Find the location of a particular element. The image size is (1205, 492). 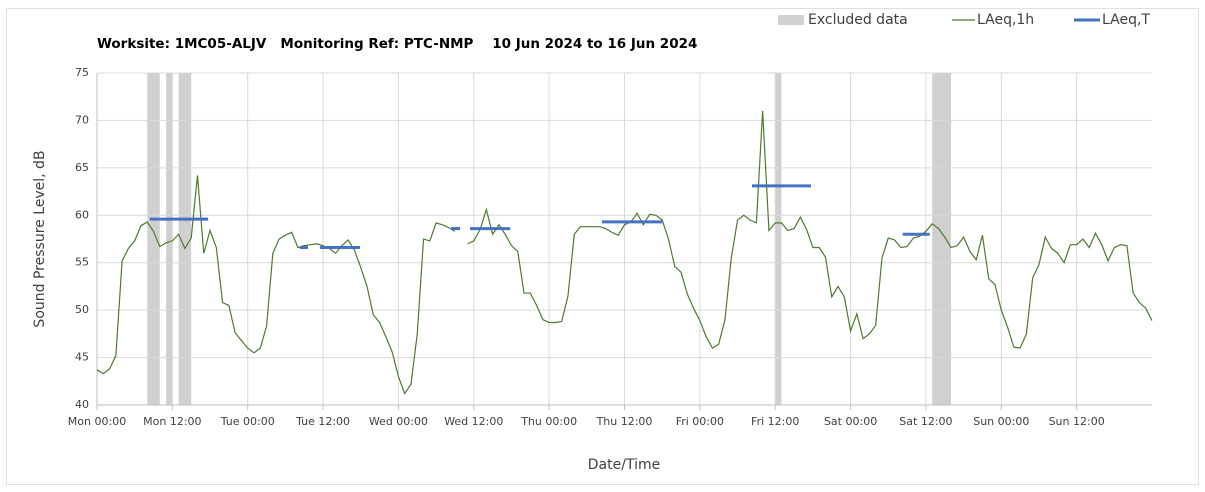

y-tick-label: 45 is located at coordinates (82, 357).